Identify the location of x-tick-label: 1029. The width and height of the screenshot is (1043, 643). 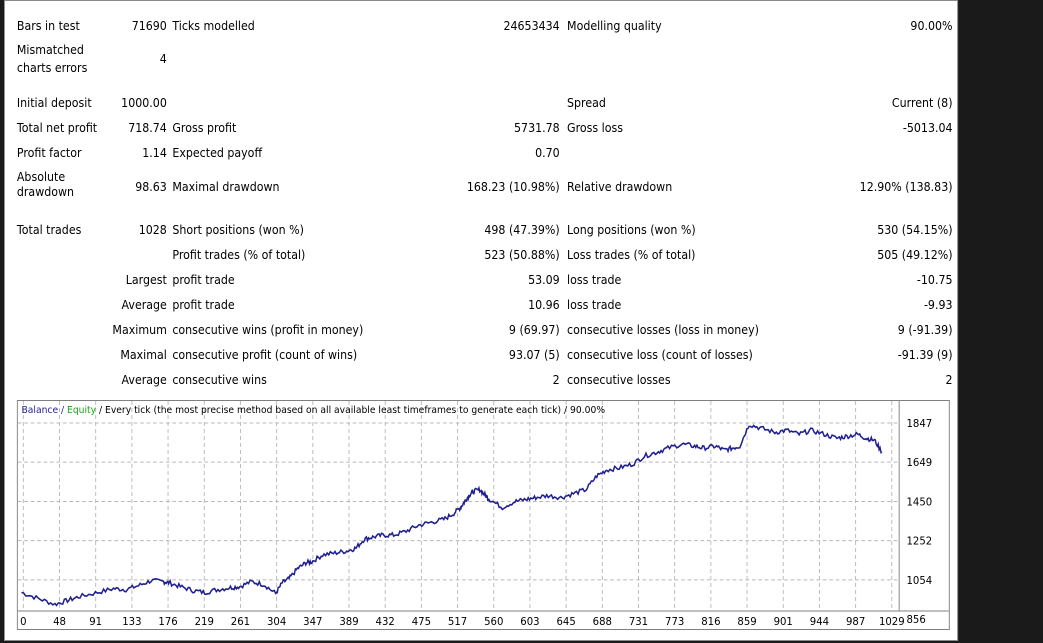
(892, 622).